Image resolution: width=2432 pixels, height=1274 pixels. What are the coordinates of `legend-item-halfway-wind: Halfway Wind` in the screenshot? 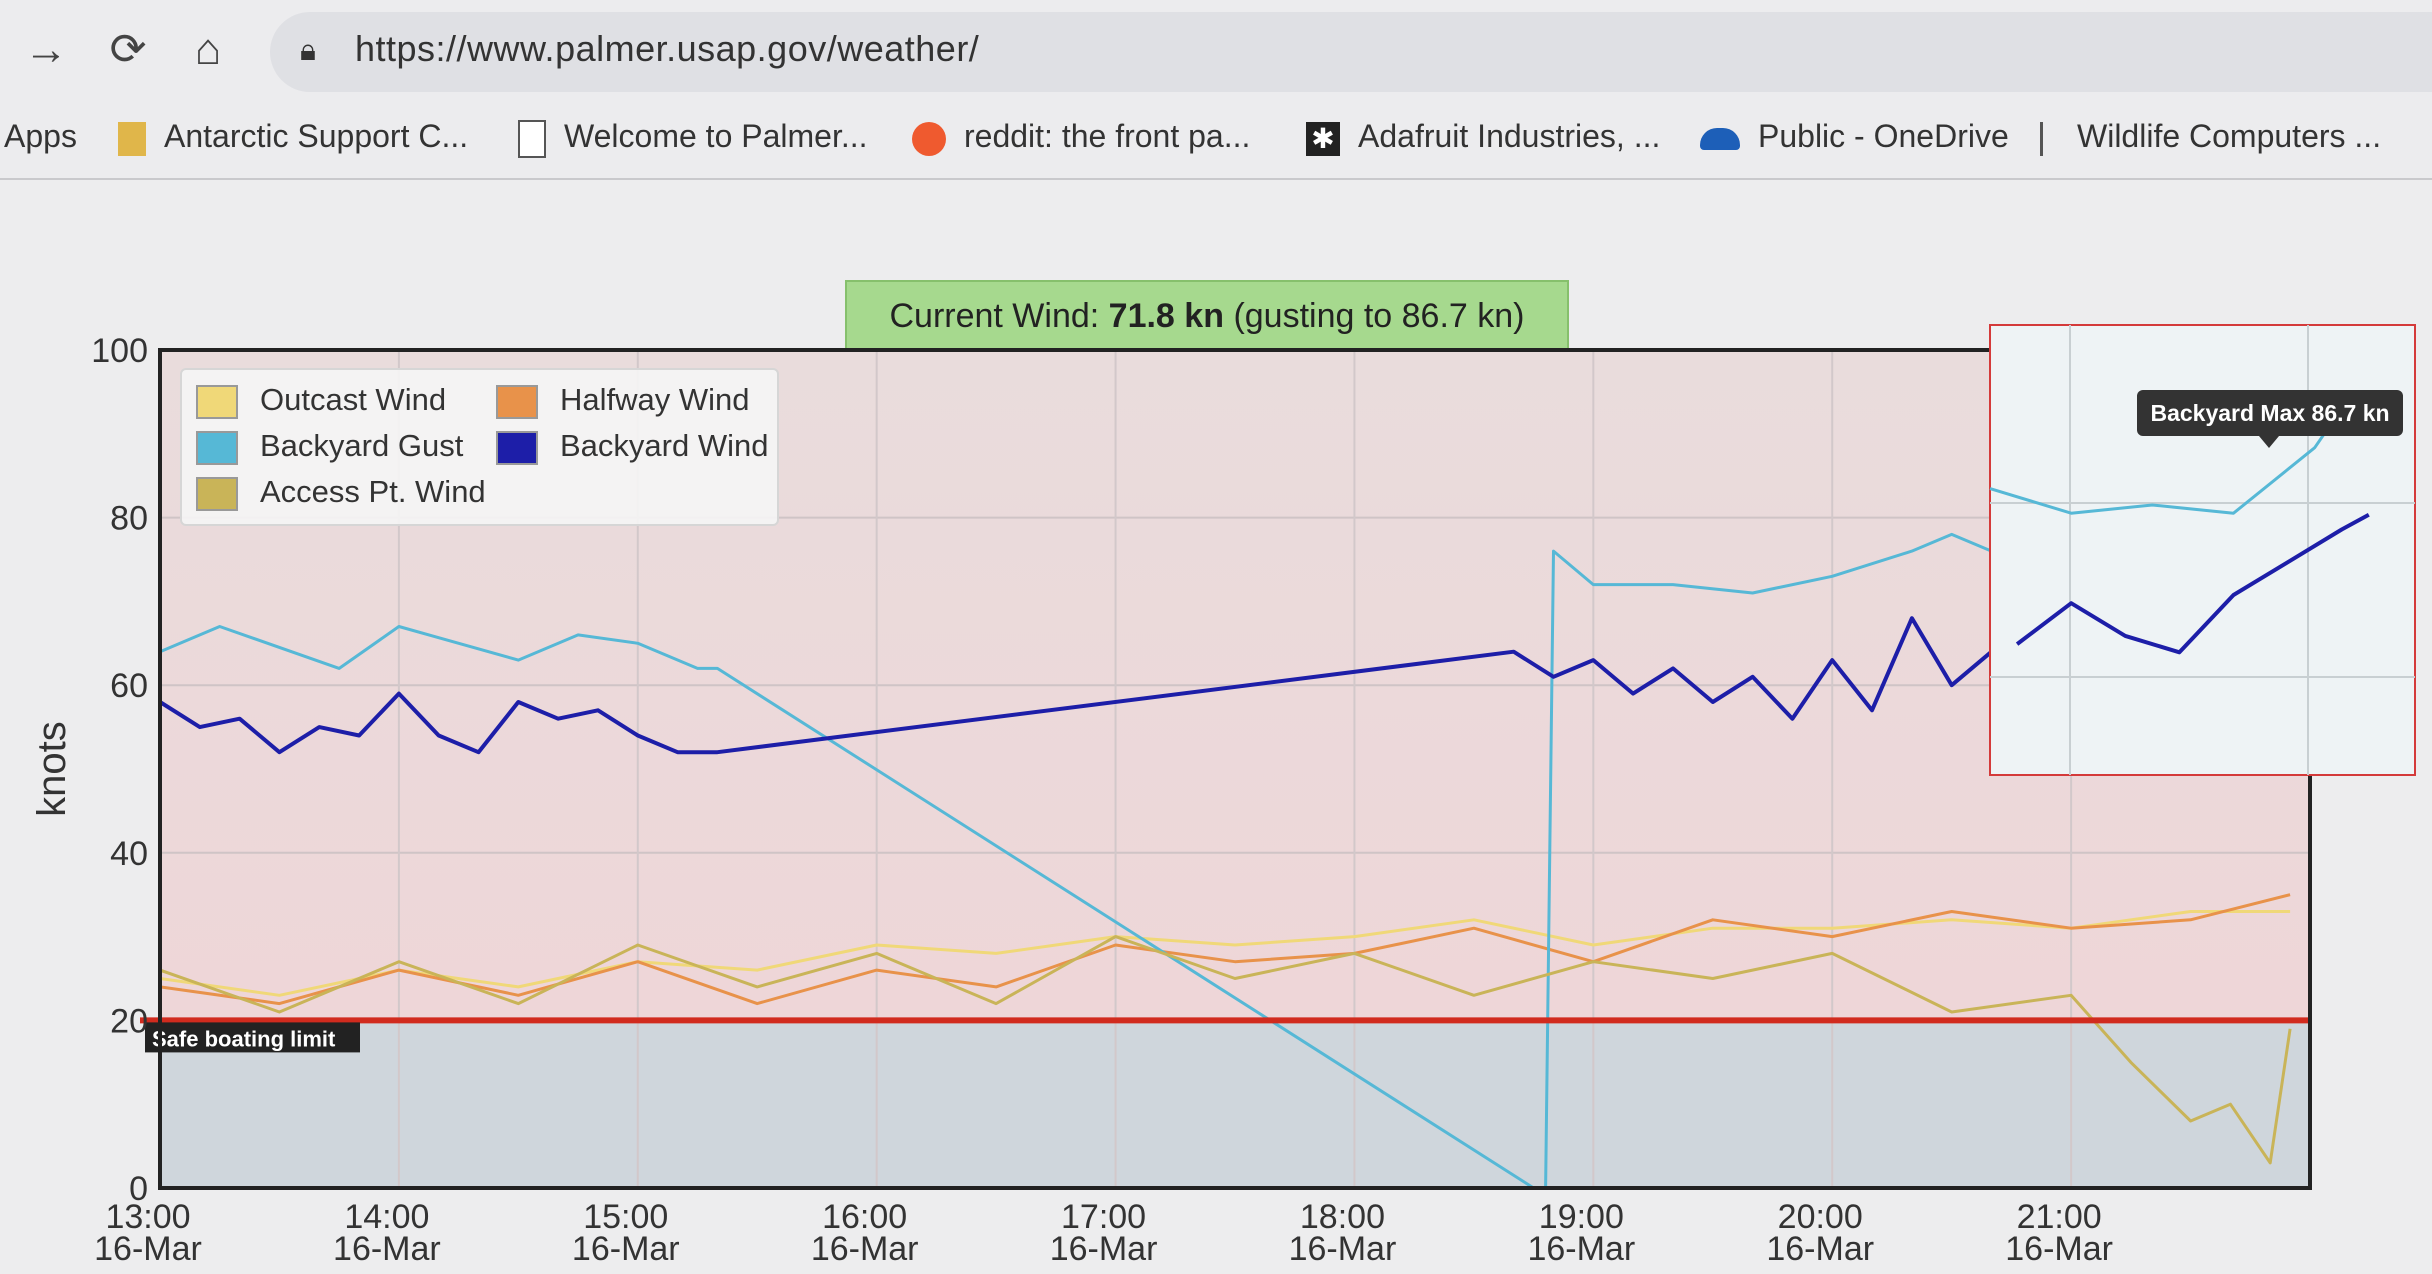 It's located at (623, 400).